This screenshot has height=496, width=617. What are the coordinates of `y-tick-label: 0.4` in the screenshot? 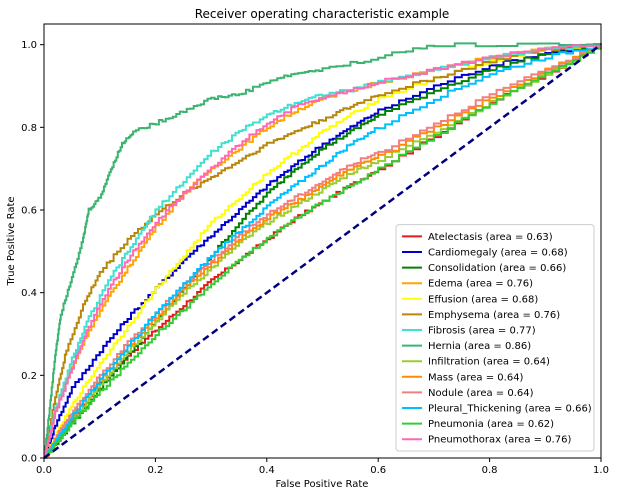 It's located at (29, 293).